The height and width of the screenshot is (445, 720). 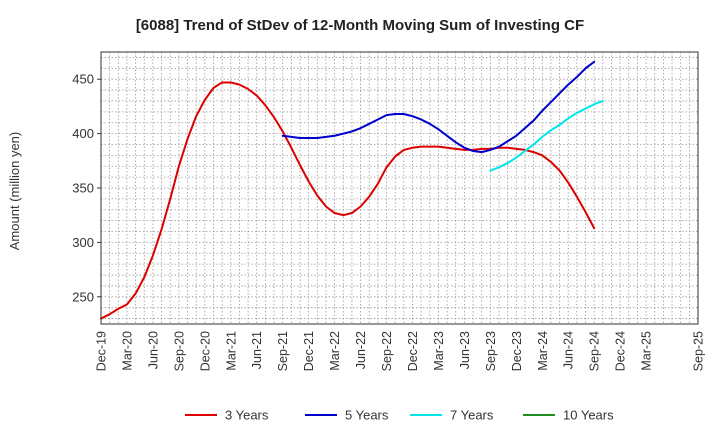 What do you see at coordinates (257, 350) in the screenshot?
I see `x-tick-label: Jun-21` at bounding box center [257, 350].